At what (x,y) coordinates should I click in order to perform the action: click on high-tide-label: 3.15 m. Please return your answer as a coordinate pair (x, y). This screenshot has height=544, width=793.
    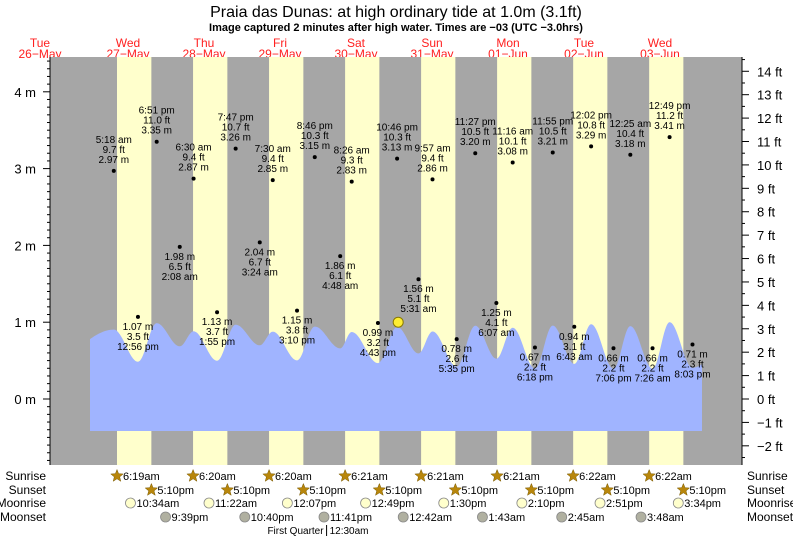
    Looking at the image, I should click on (314, 146).